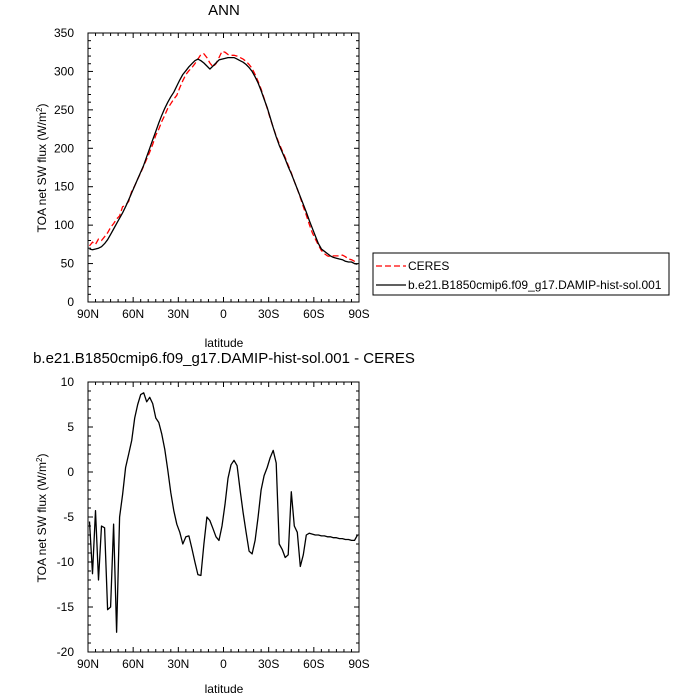 This screenshot has height=700, width=700. Describe the element at coordinates (66, 562) in the screenshot. I see `bottom-y-tick-label: -10` at that location.